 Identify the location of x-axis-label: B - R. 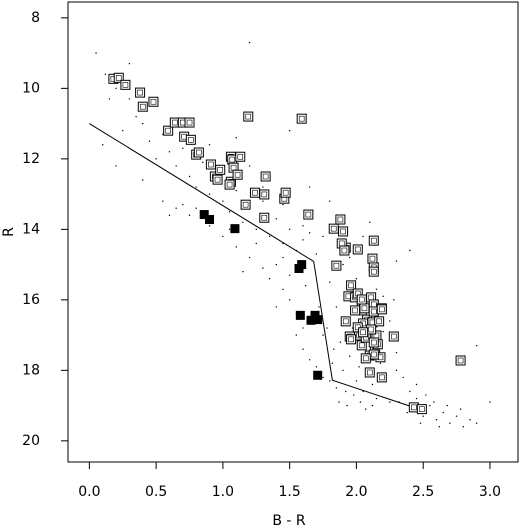
(289, 521).